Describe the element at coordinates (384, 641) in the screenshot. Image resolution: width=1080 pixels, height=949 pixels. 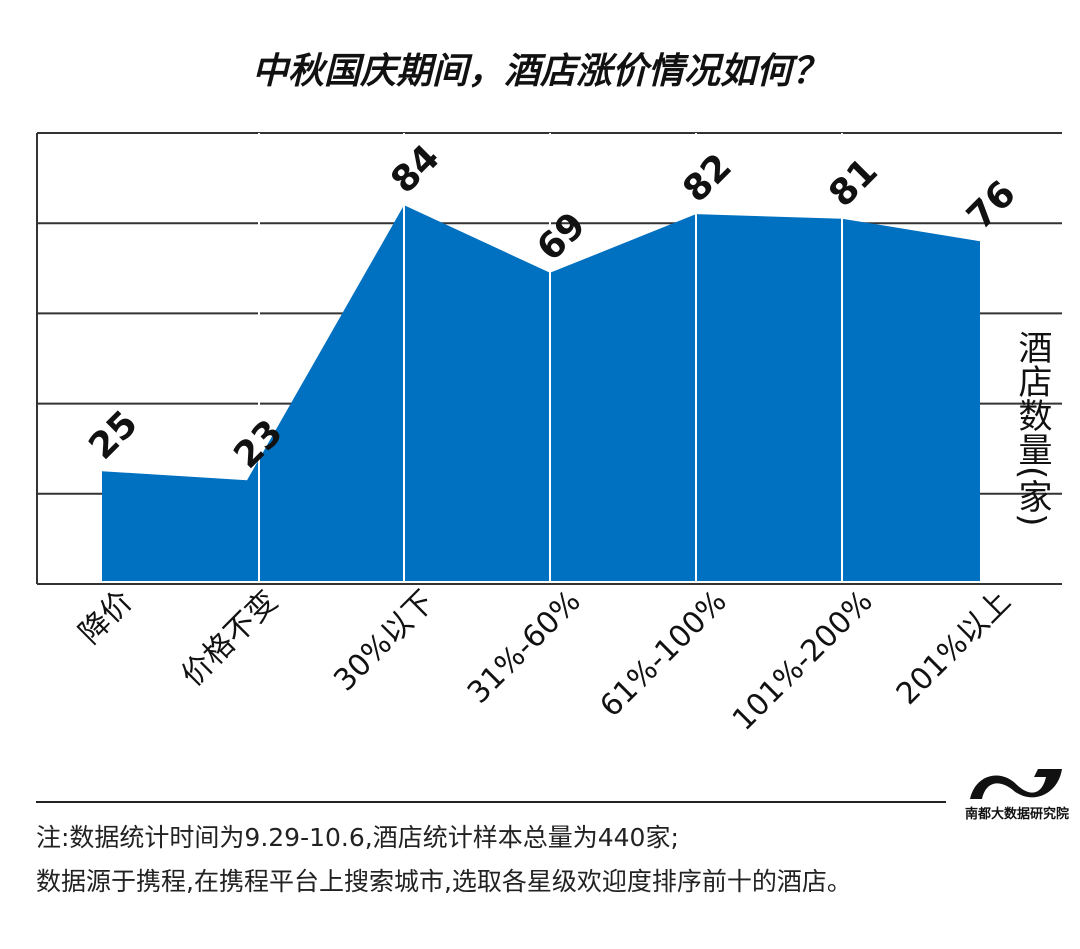
I see `x-tick-label: 30%以下` at that location.